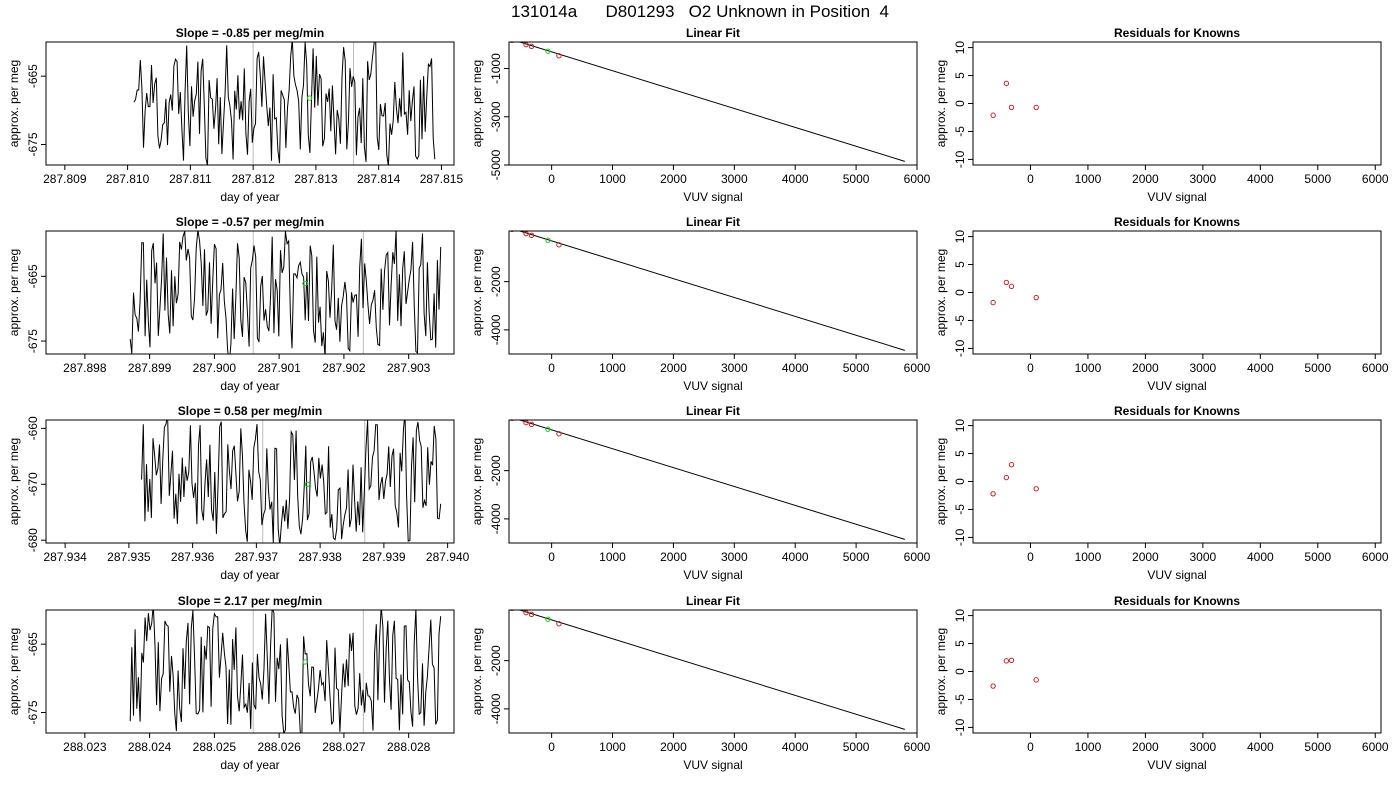 This screenshot has height=800, width=1400. What do you see at coordinates (960, 159) in the screenshot?
I see `y-tick-label: -10` at bounding box center [960, 159].